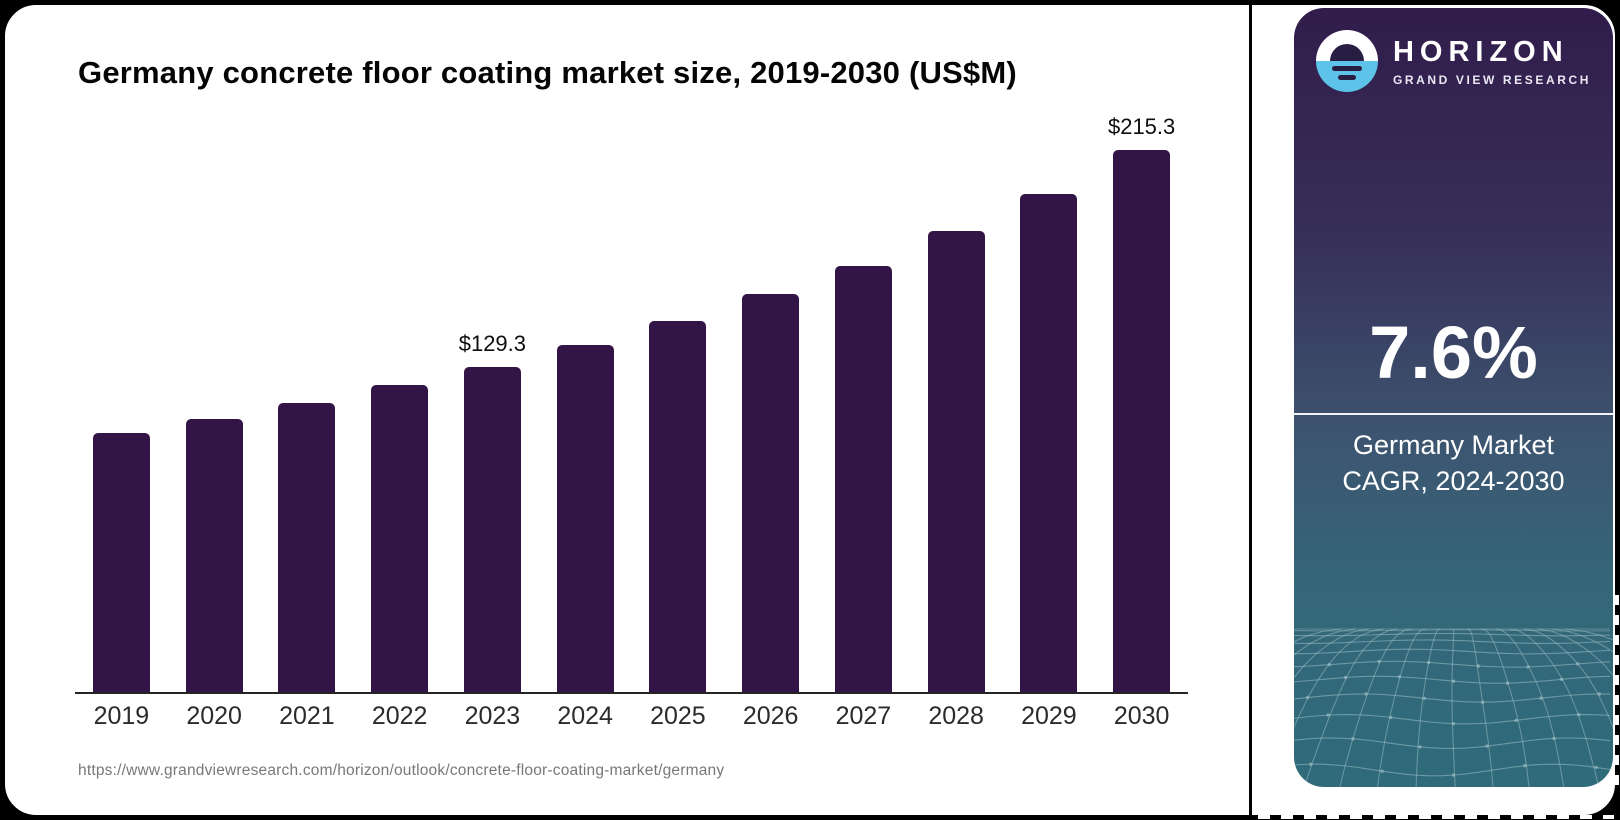 This screenshot has width=1620, height=820. What do you see at coordinates (956, 461) in the screenshot?
I see `bar-2028` at bounding box center [956, 461].